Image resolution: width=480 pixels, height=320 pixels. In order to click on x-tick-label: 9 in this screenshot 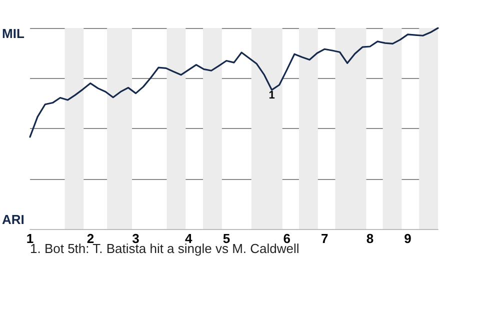, I will do `click(408, 238)`.